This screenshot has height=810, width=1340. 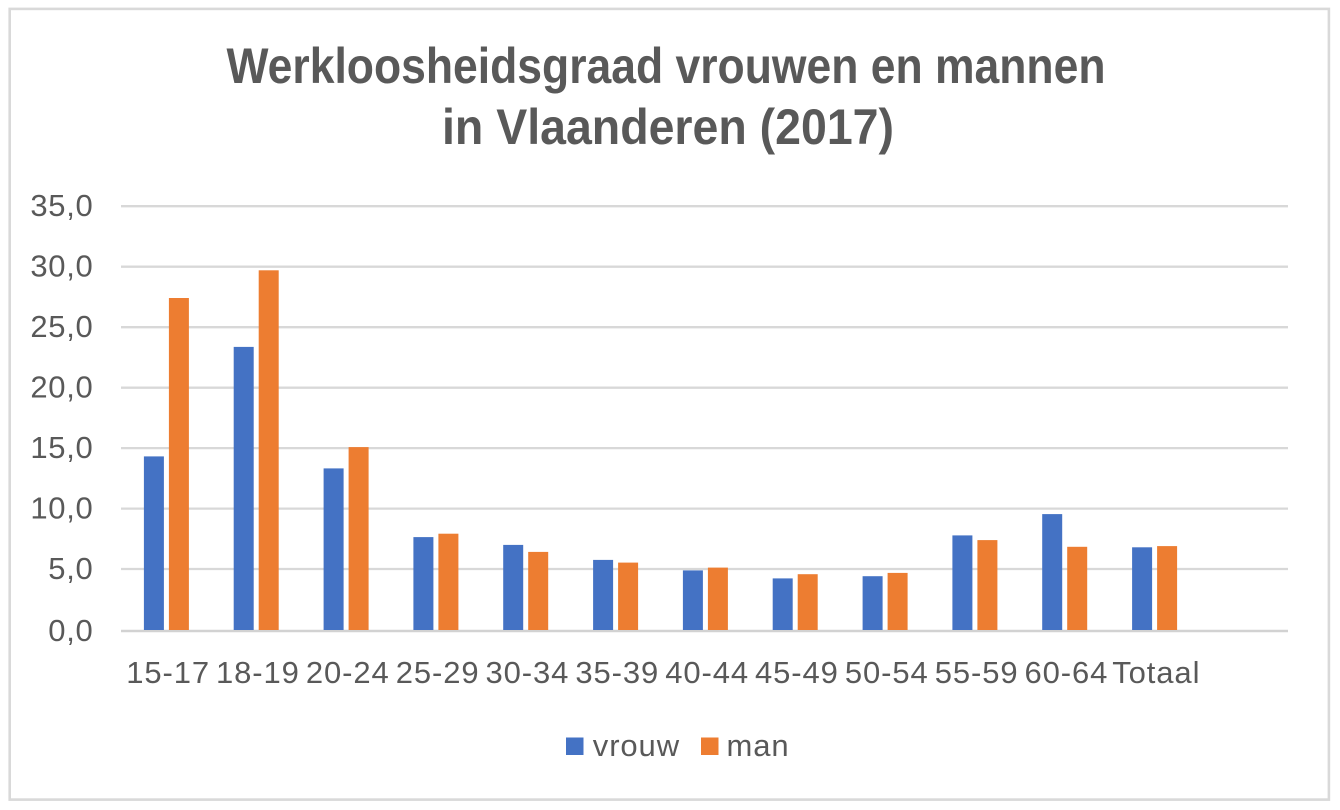 What do you see at coordinates (528, 672) in the screenshot?
I see `svg-text: 30-34` at bounding box center [528, 672].